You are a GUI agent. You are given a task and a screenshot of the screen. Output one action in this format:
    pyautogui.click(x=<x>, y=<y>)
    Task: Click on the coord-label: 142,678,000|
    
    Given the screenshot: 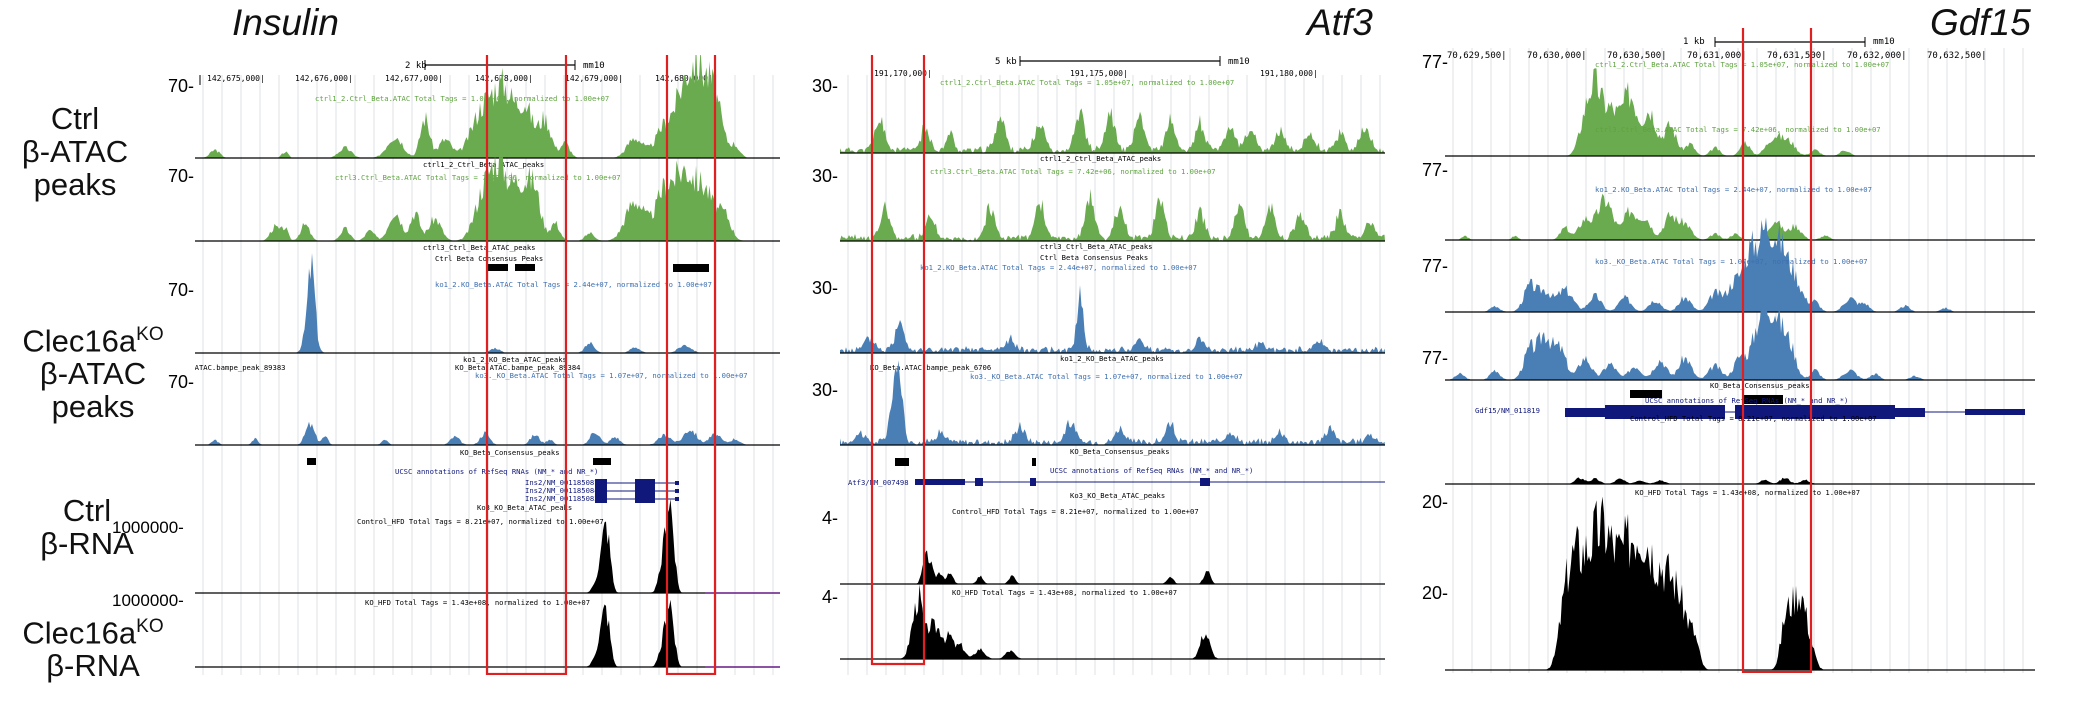 What is the action you would take?
    pyautogui.click(x=504, y=78)
    